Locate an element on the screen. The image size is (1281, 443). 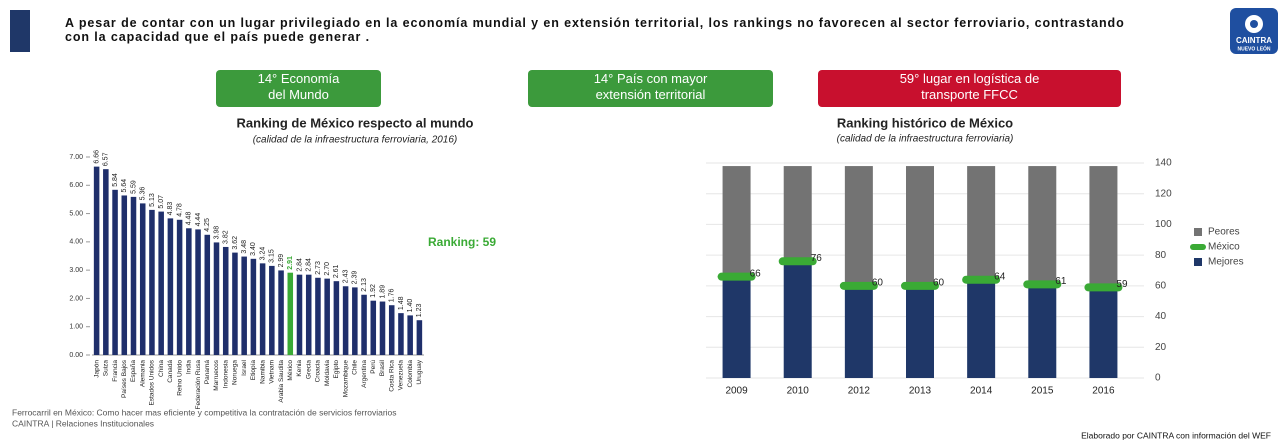
value-label: 2.84 is located at coordinates (309, 265).